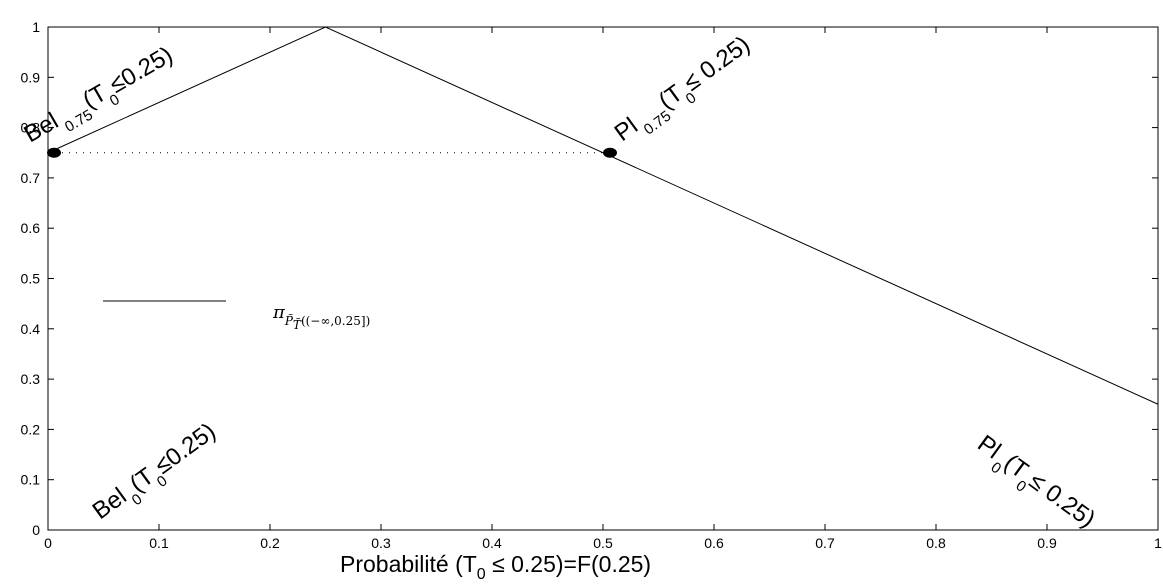  What do you see at coordinates (297, 324) in the screenshot?
I see `legend-sub2: T̃` at bounding box center [297, 324].